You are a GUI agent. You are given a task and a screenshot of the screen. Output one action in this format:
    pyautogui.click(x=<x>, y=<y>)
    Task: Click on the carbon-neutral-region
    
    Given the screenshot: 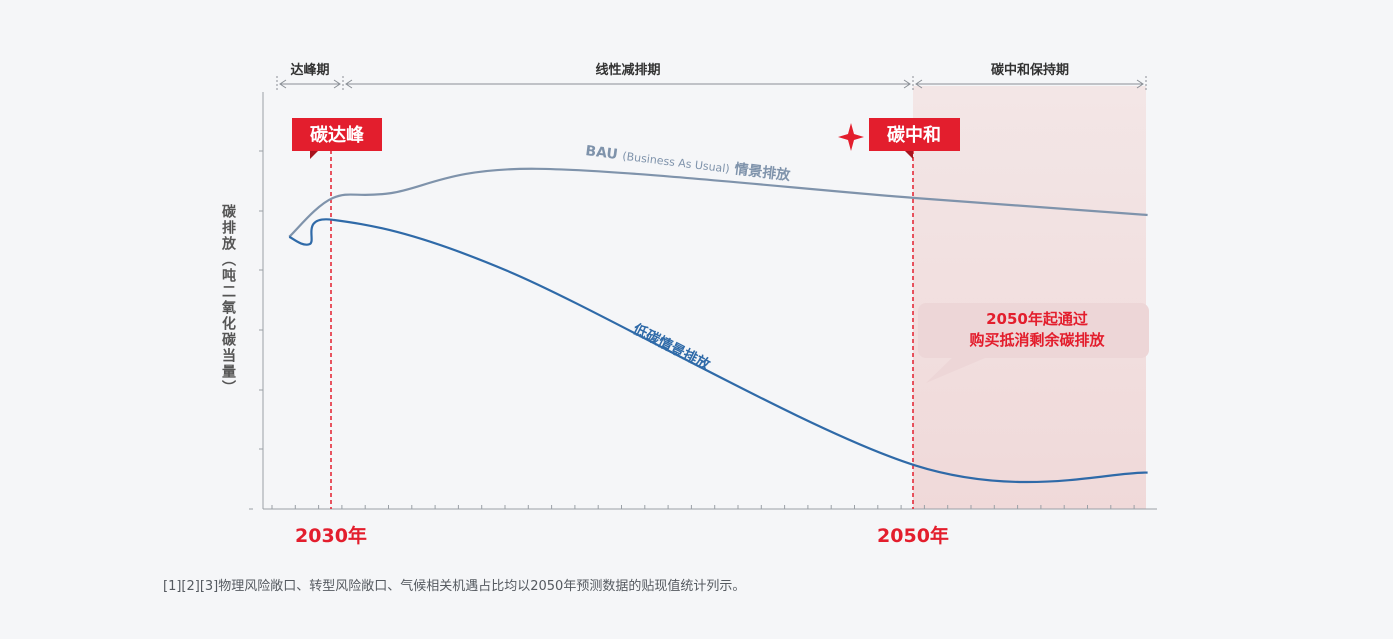 What is the action you would take?
    pyautogui.click(x=1029, y=297)
    